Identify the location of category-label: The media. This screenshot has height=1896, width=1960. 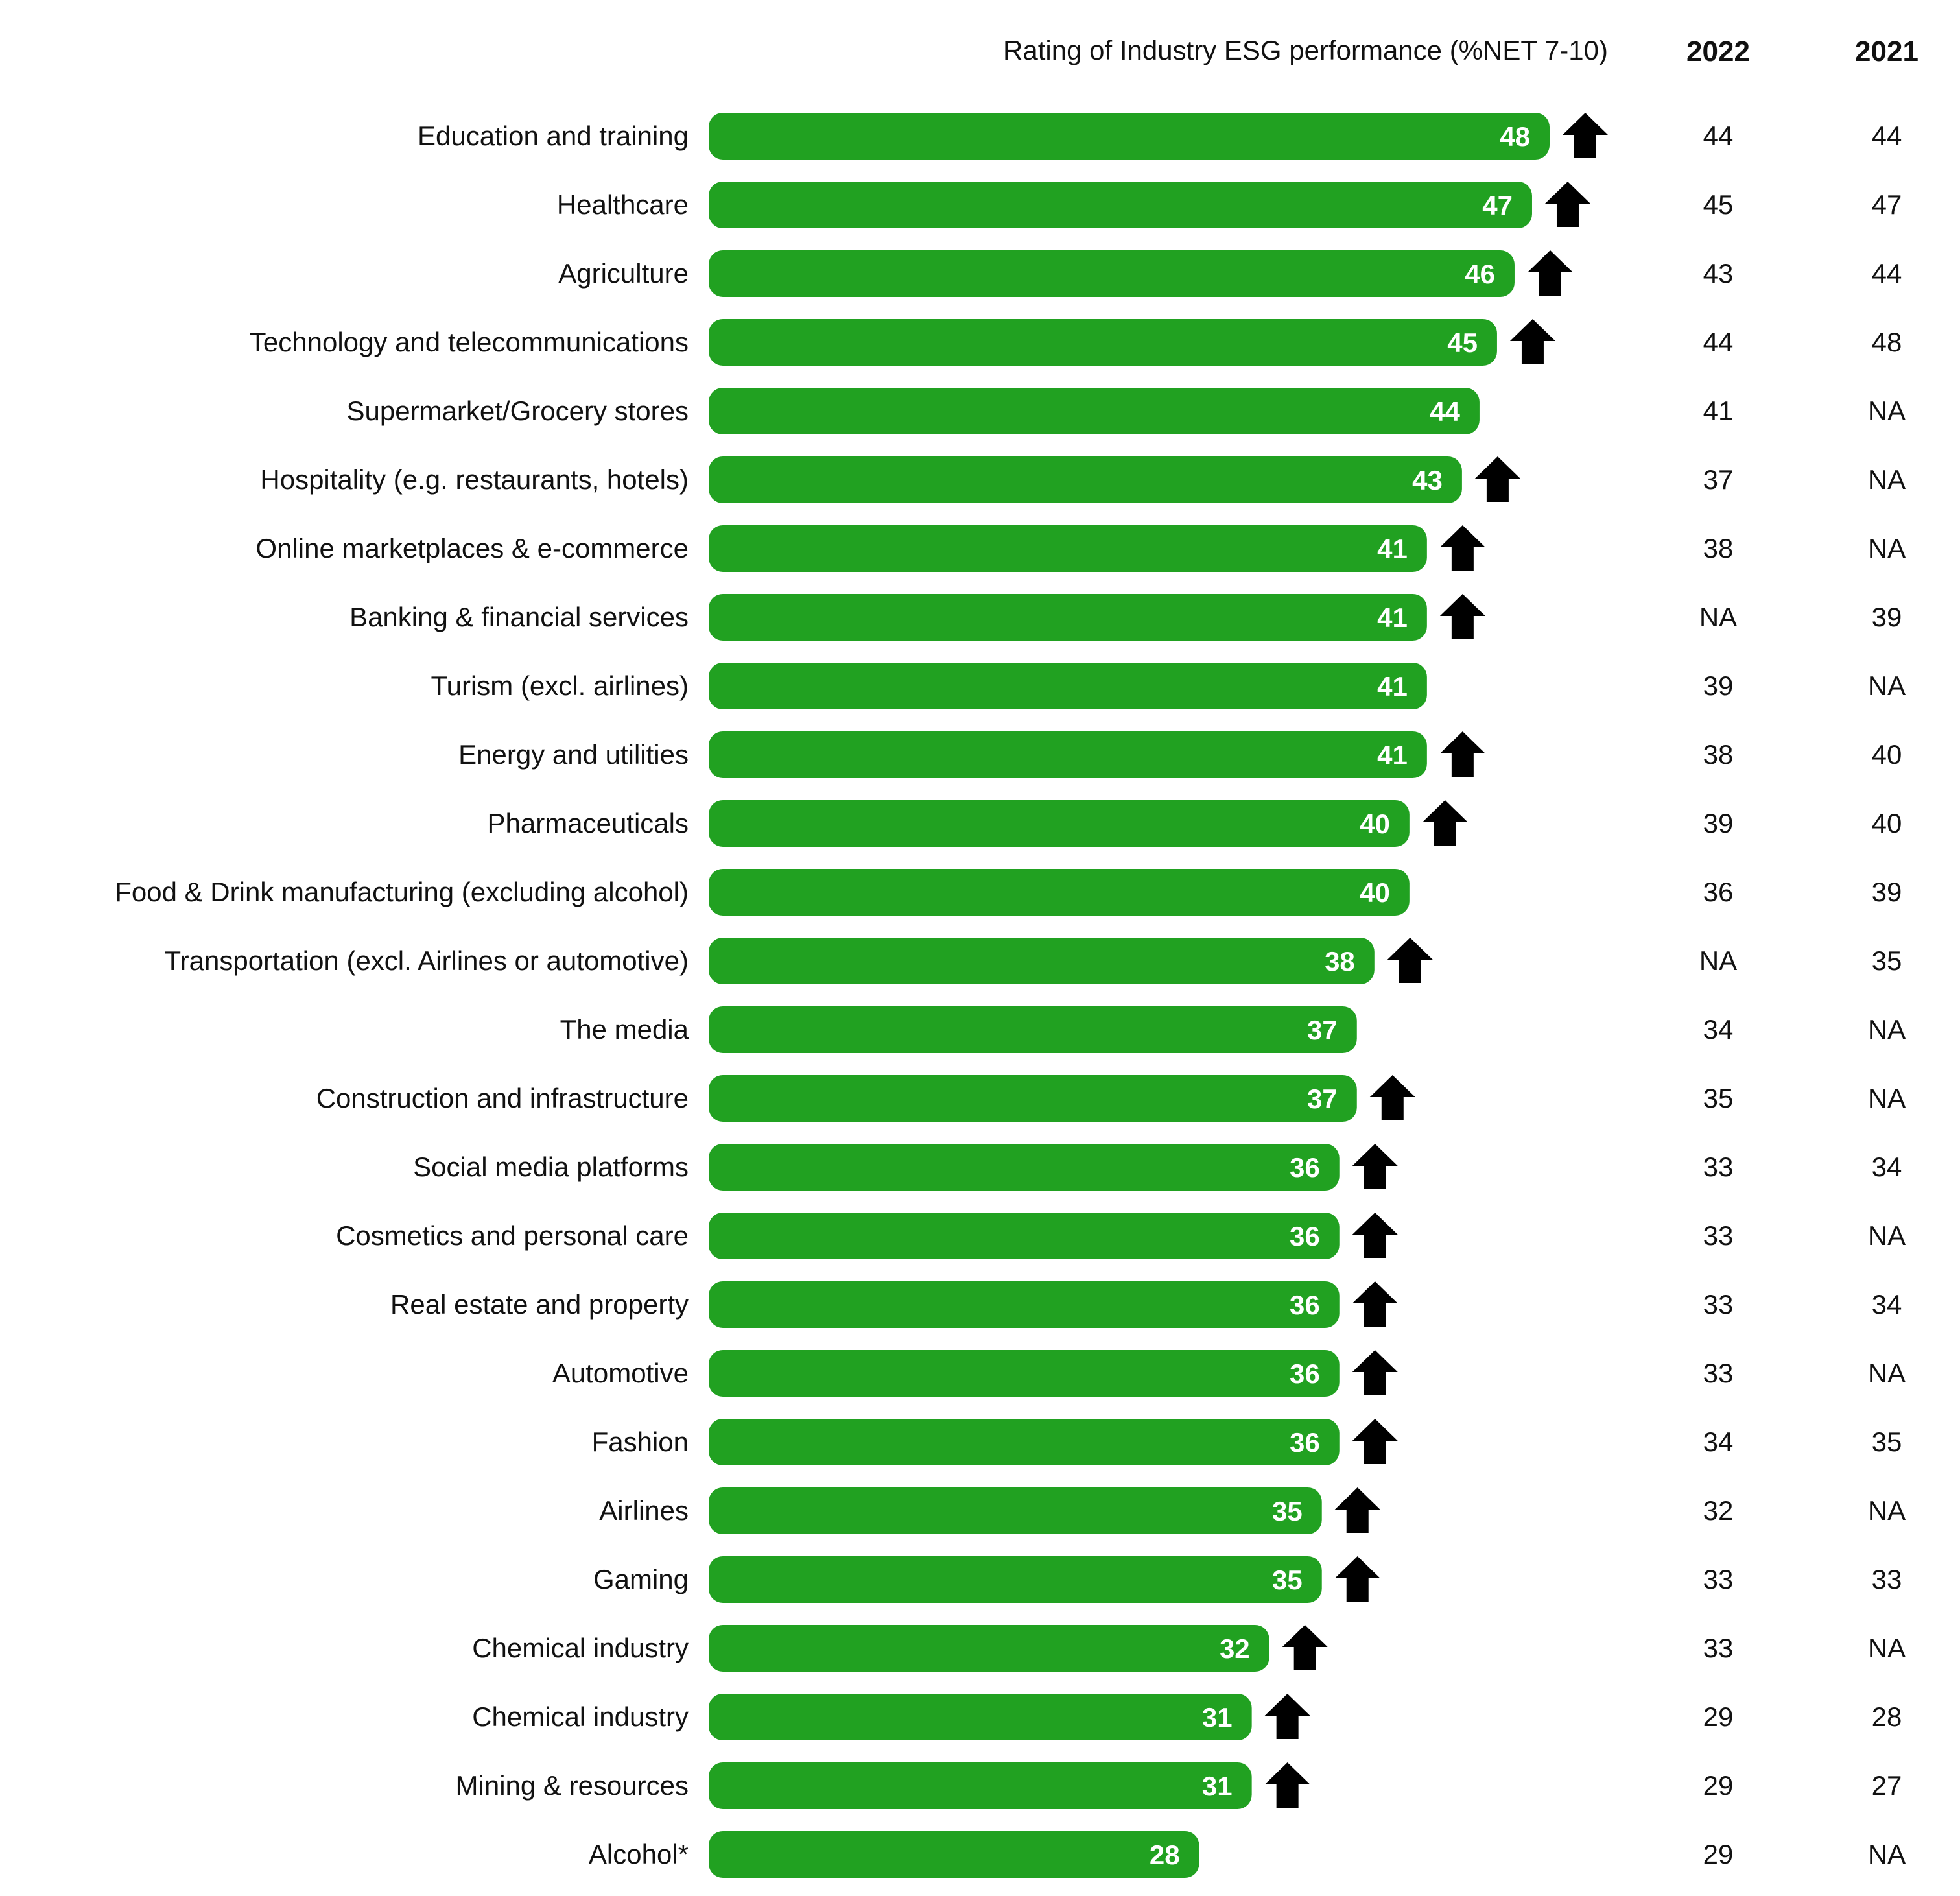
(624, 1029).